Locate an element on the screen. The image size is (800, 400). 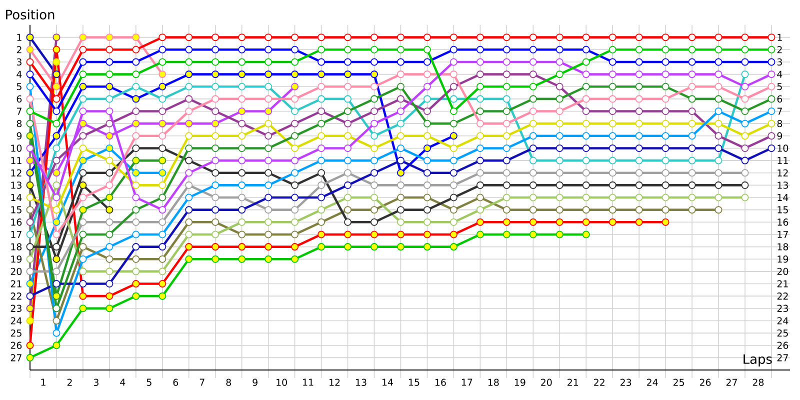
x-tick-label: 16 is located at coordinates (440, 382).